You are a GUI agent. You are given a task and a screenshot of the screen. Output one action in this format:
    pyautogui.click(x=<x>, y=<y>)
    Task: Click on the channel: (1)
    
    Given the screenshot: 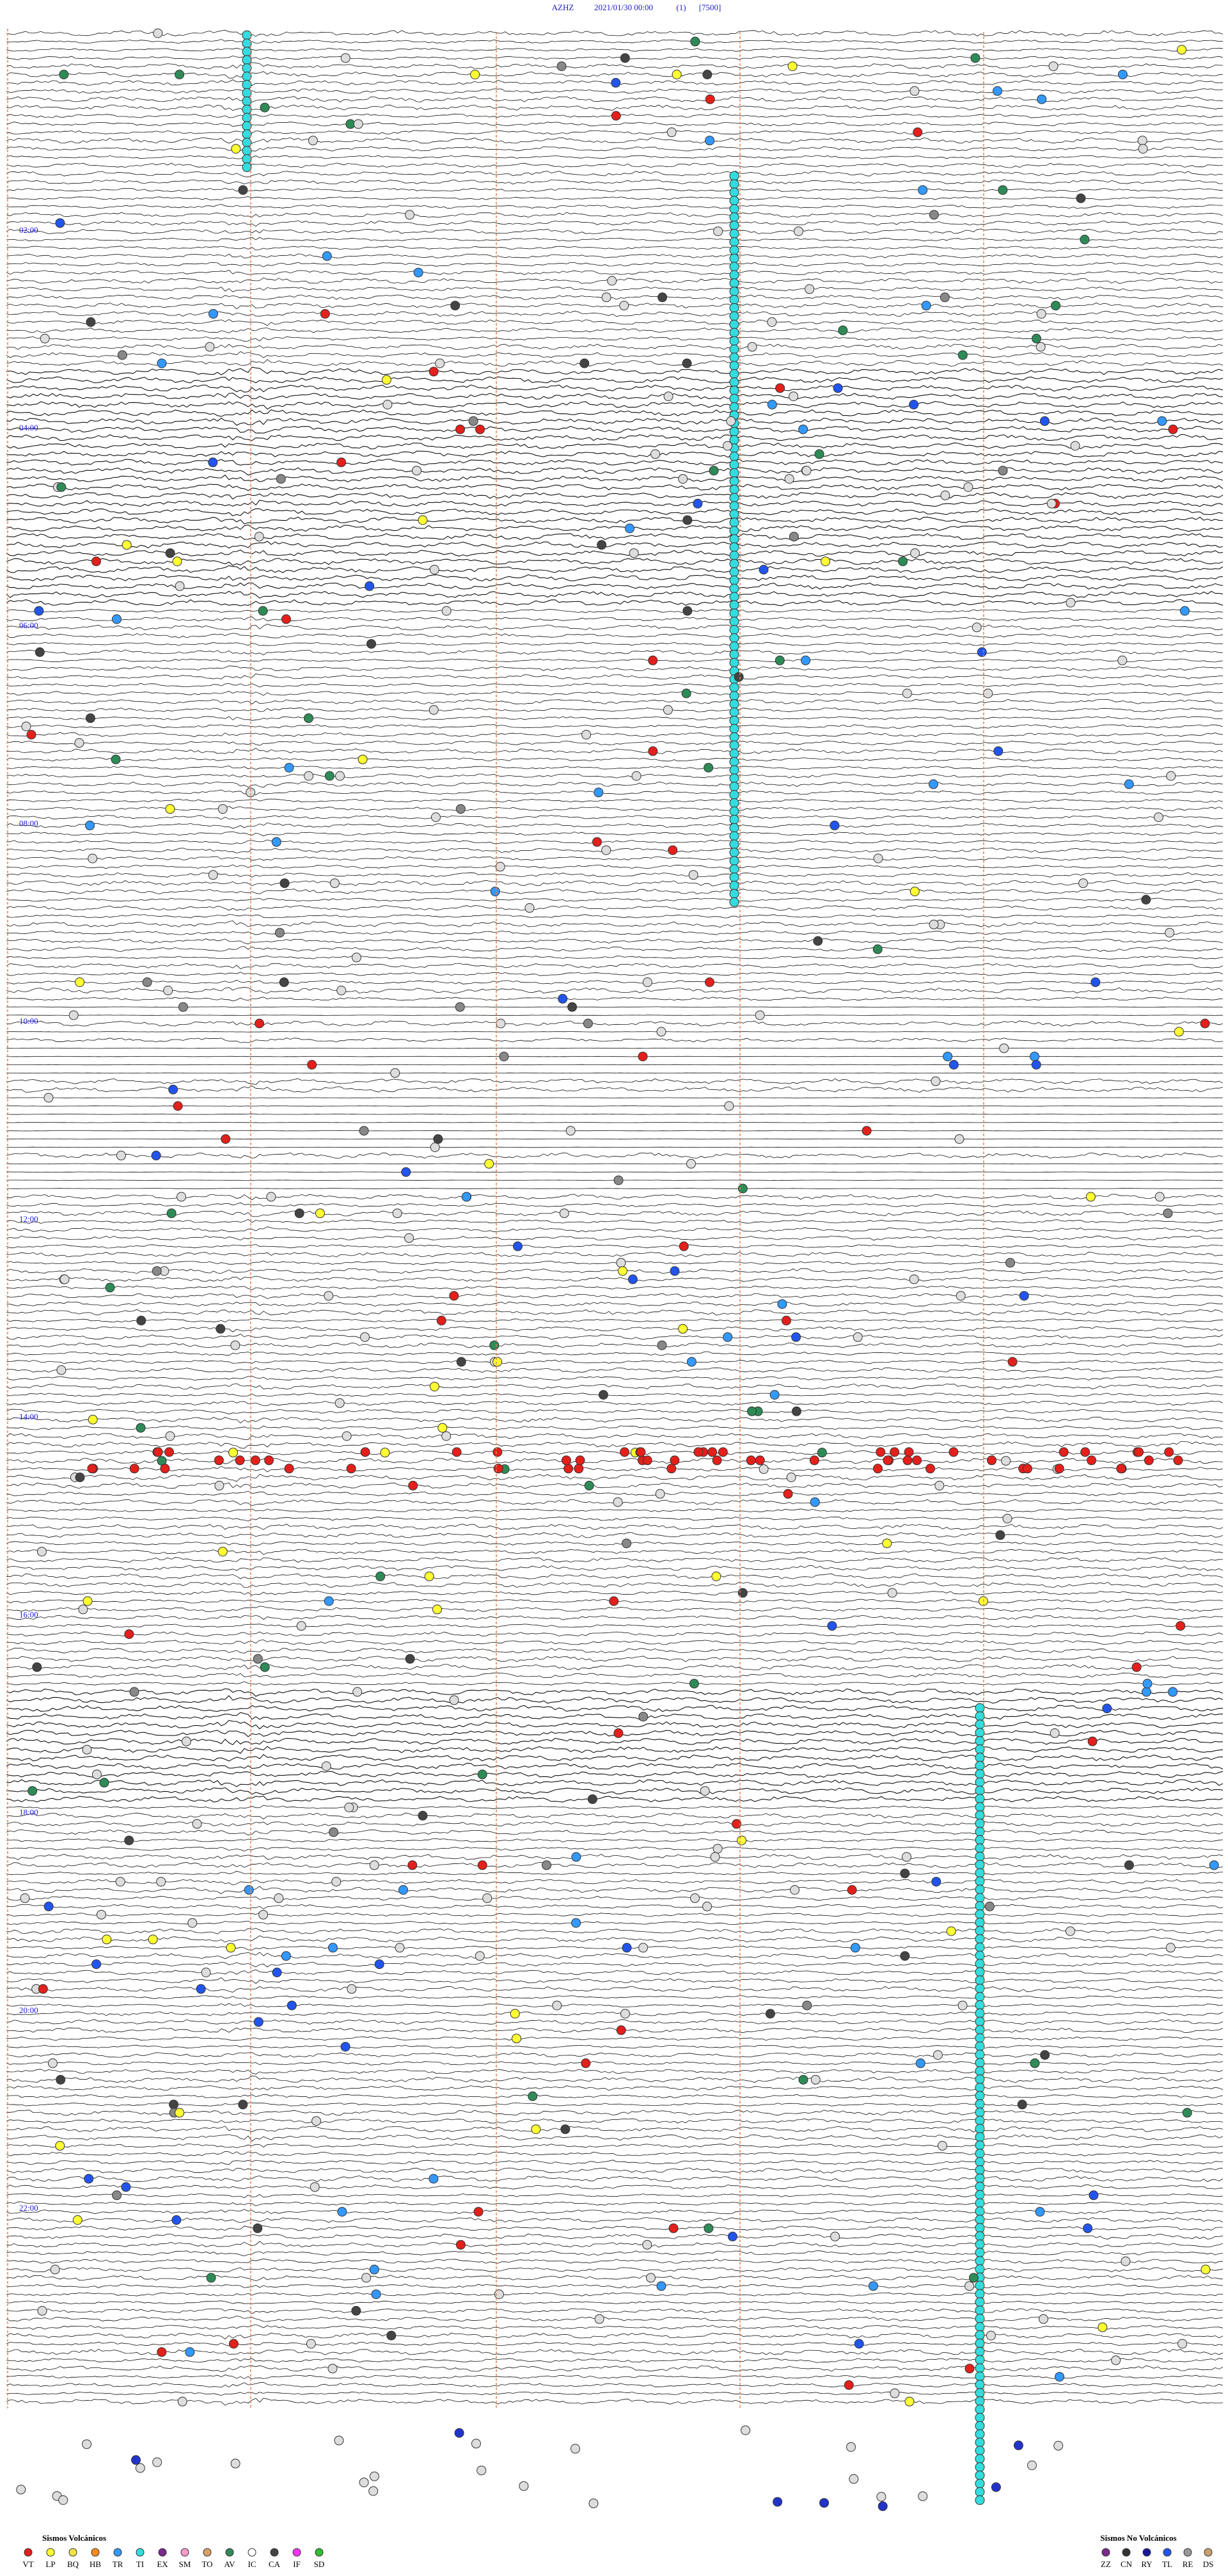 What is the action you would take?
    pyautogui.click(x=681, y=7)
    